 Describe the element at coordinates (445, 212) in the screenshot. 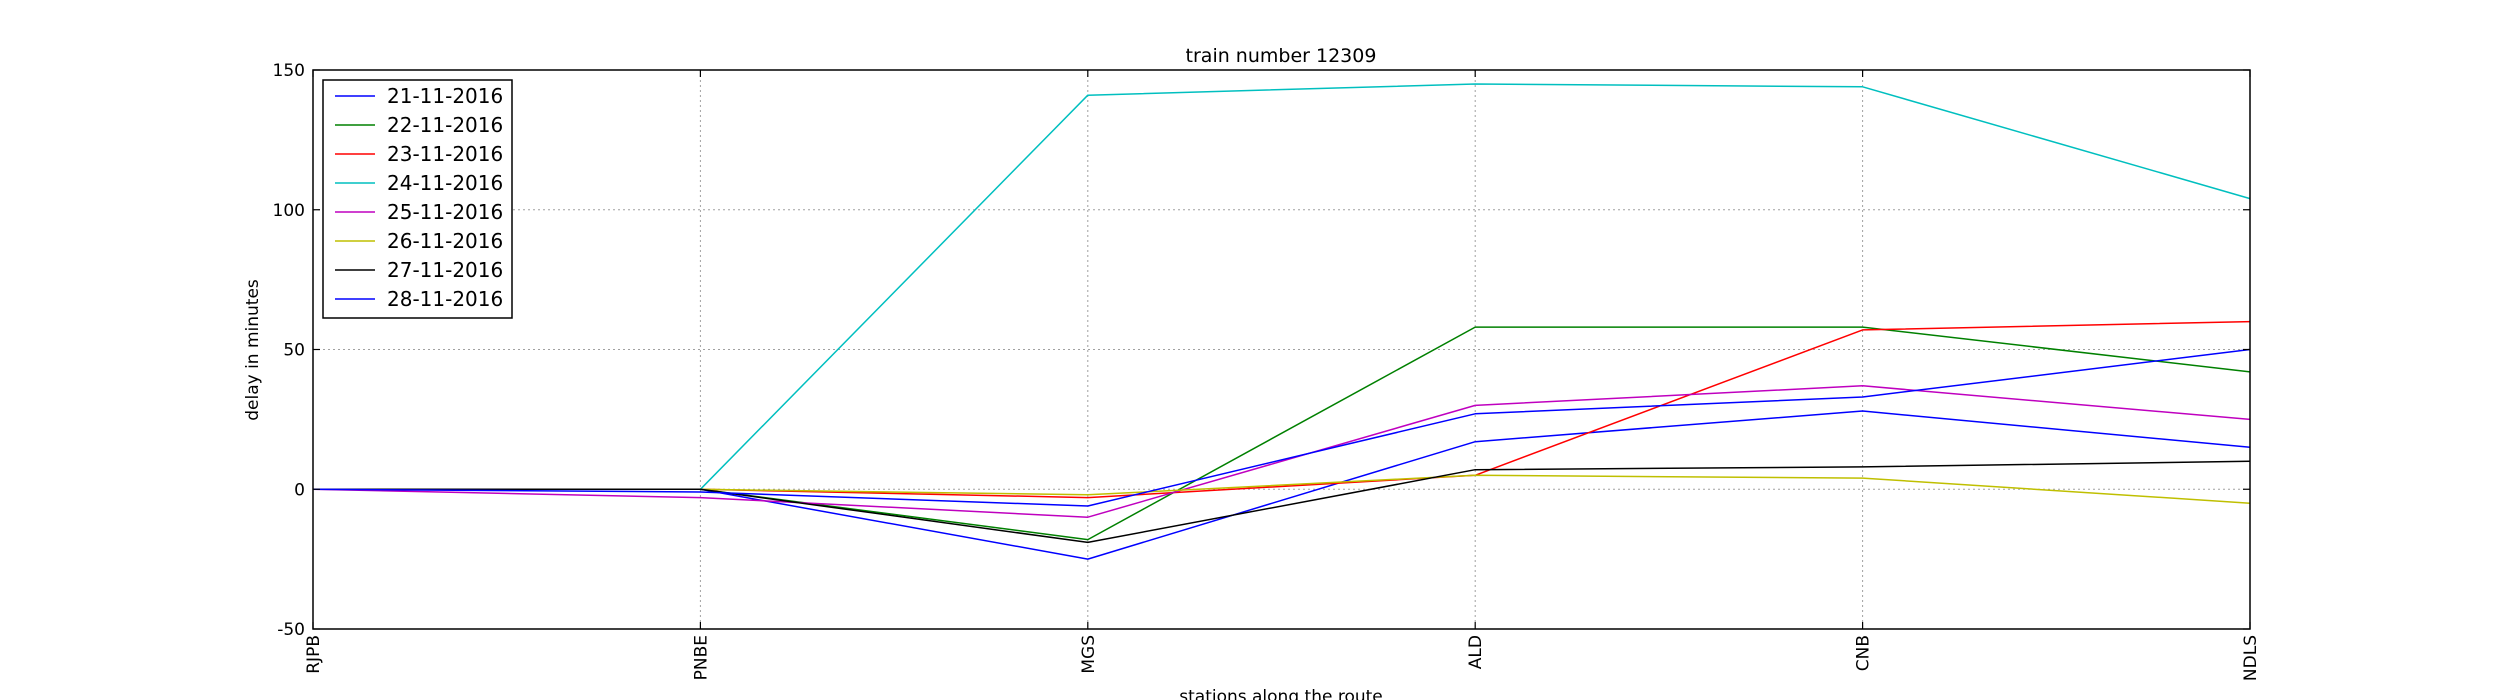

I see `legend-label: 25-11-2016` at that location.